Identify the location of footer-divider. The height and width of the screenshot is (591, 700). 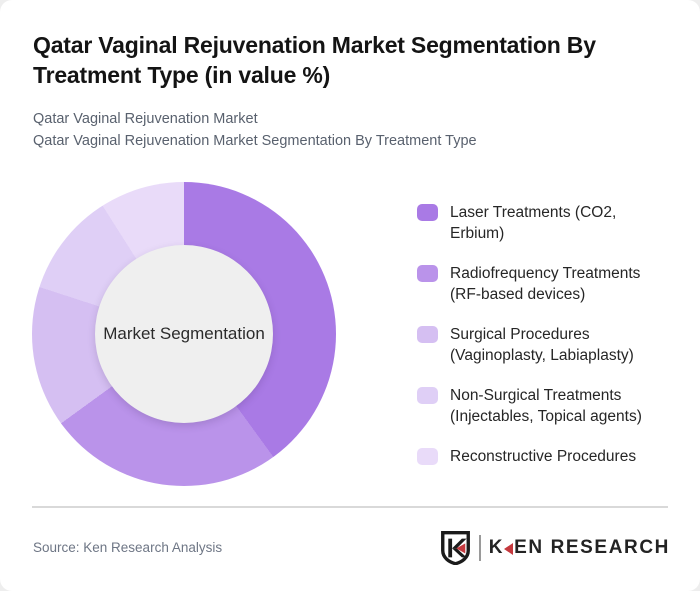
(350, 507).